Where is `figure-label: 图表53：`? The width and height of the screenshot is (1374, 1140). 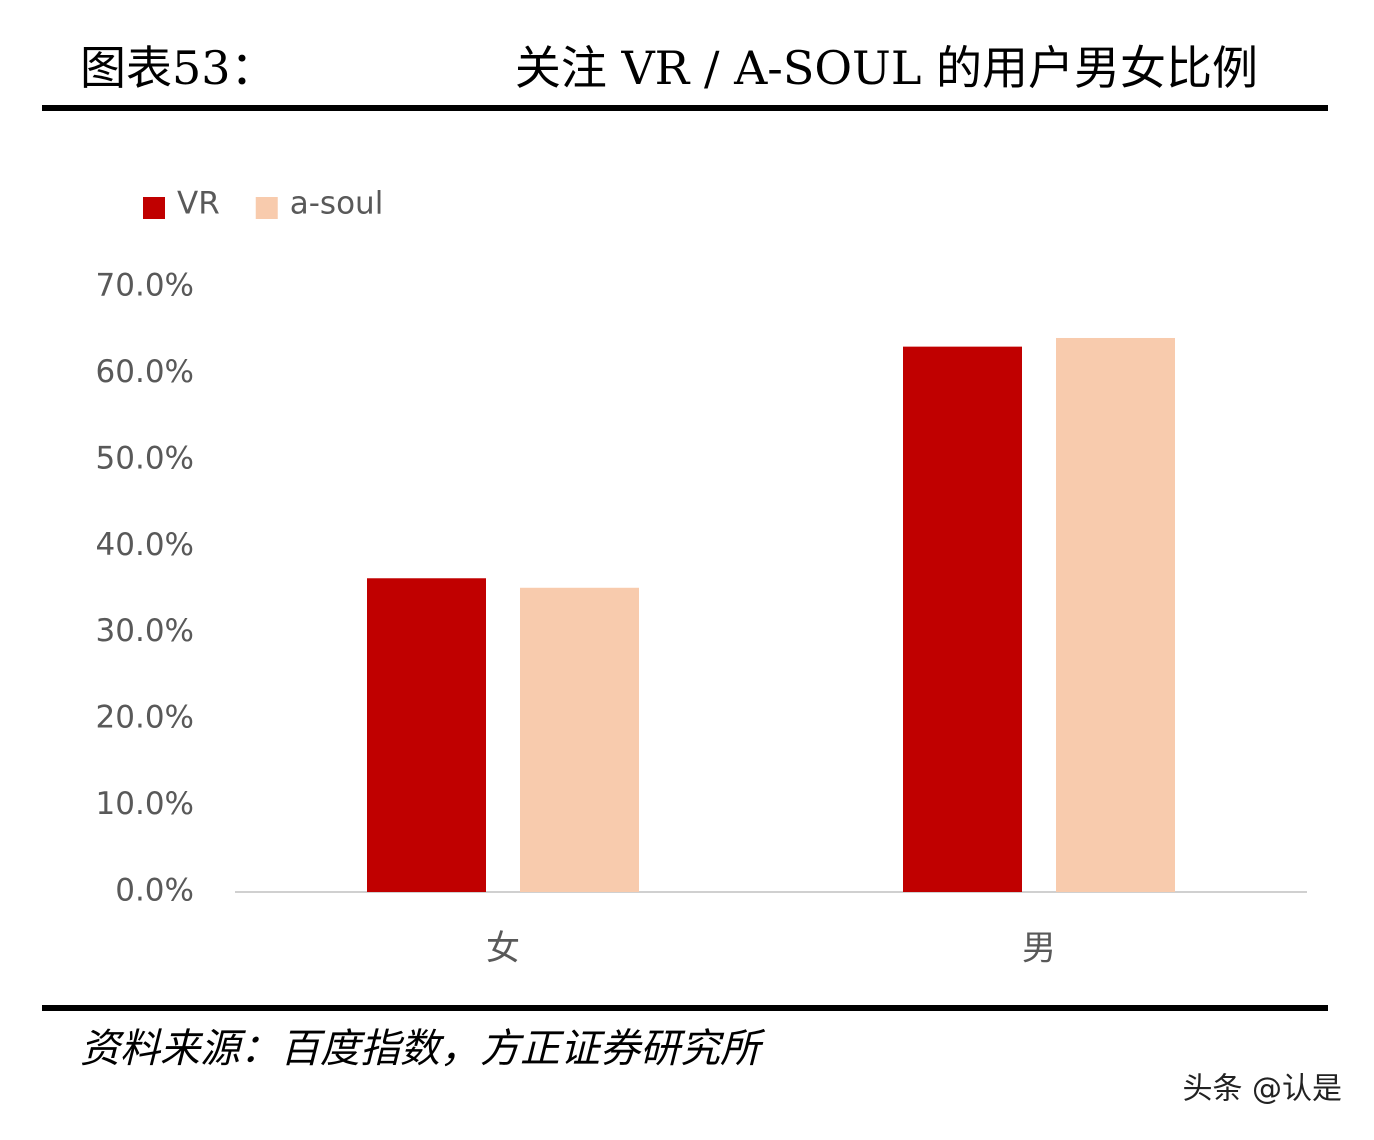 figure-label: 图表53： is located at coordinates (178, 68).